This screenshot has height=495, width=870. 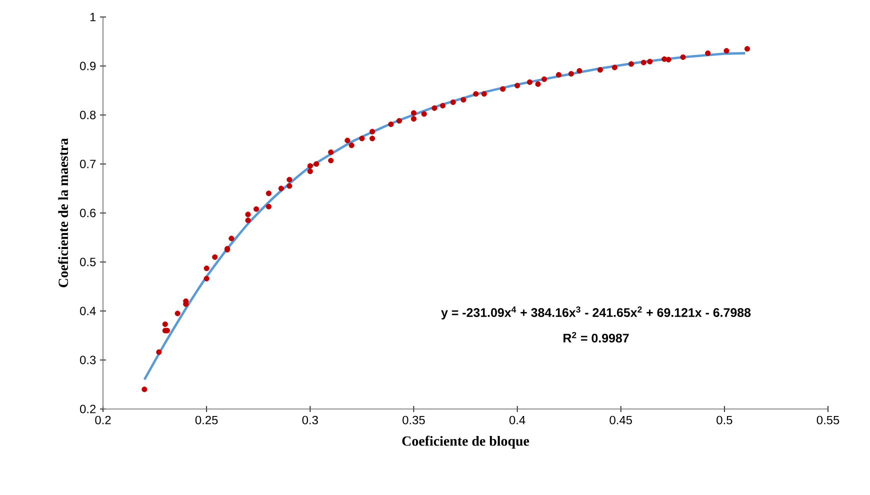 I want to click on y-tick-label: 0.9, so click(x=88, y=66).